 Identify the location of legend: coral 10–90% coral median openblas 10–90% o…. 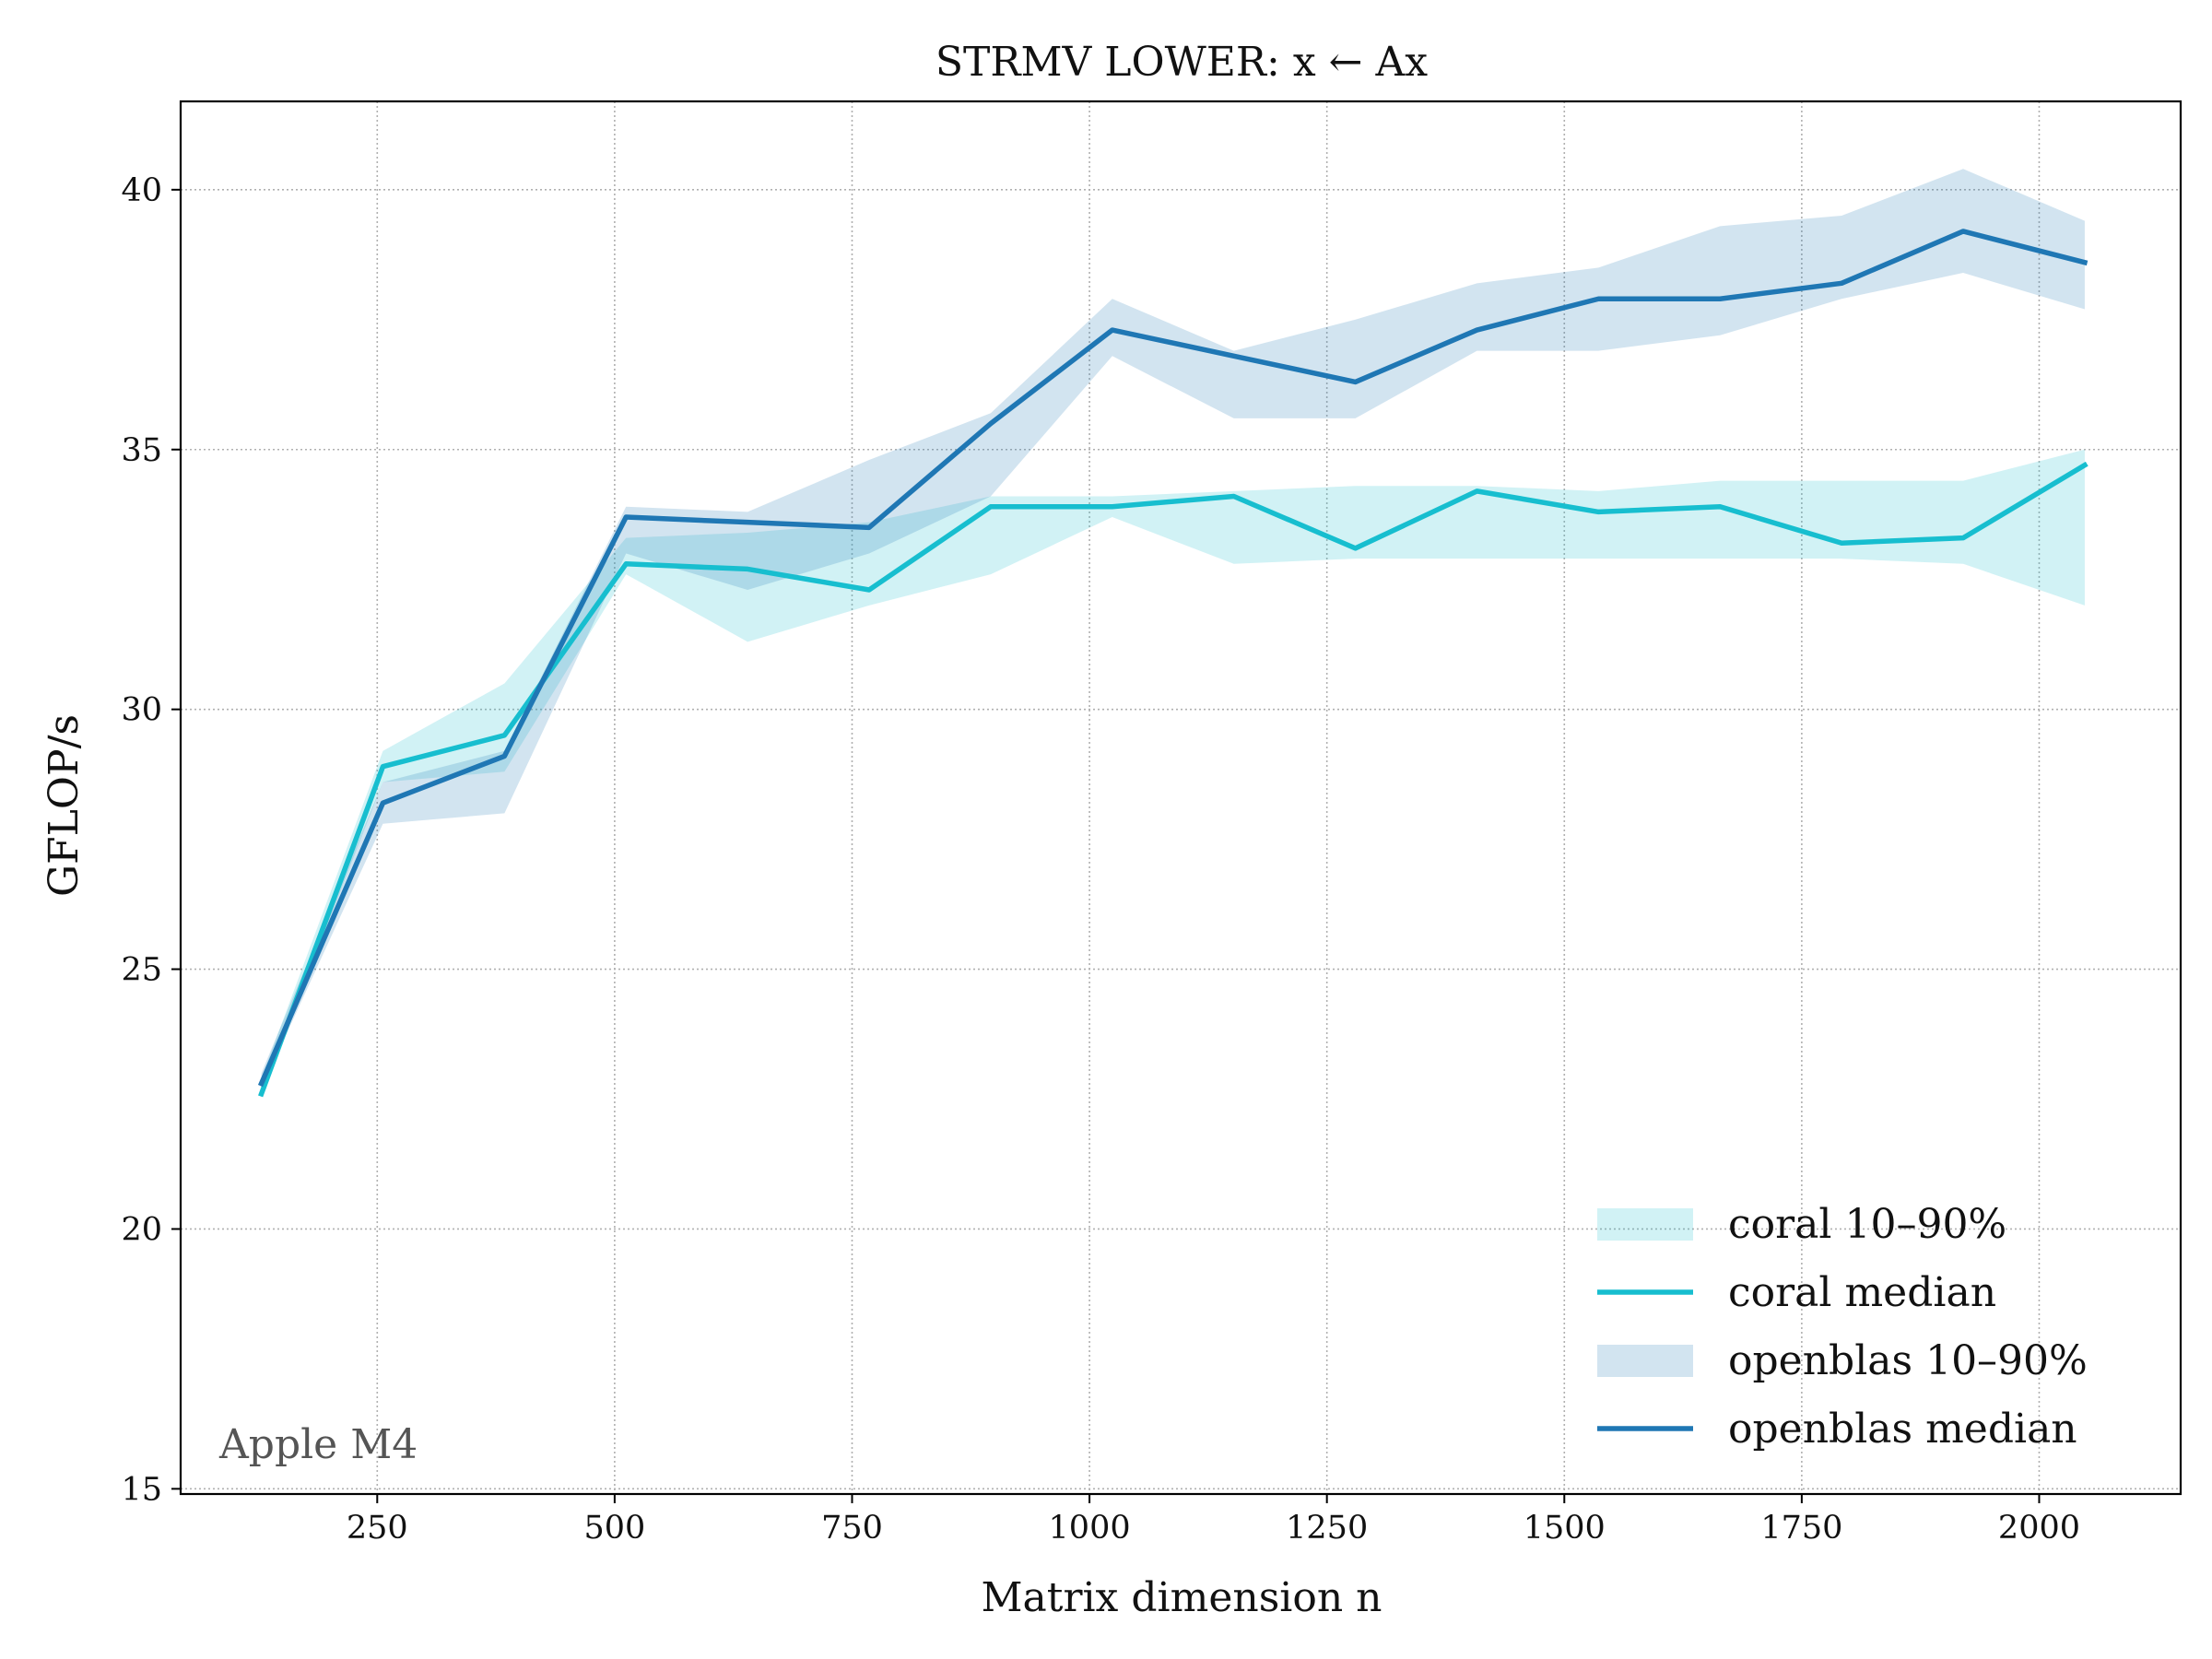
(1842, 1327).